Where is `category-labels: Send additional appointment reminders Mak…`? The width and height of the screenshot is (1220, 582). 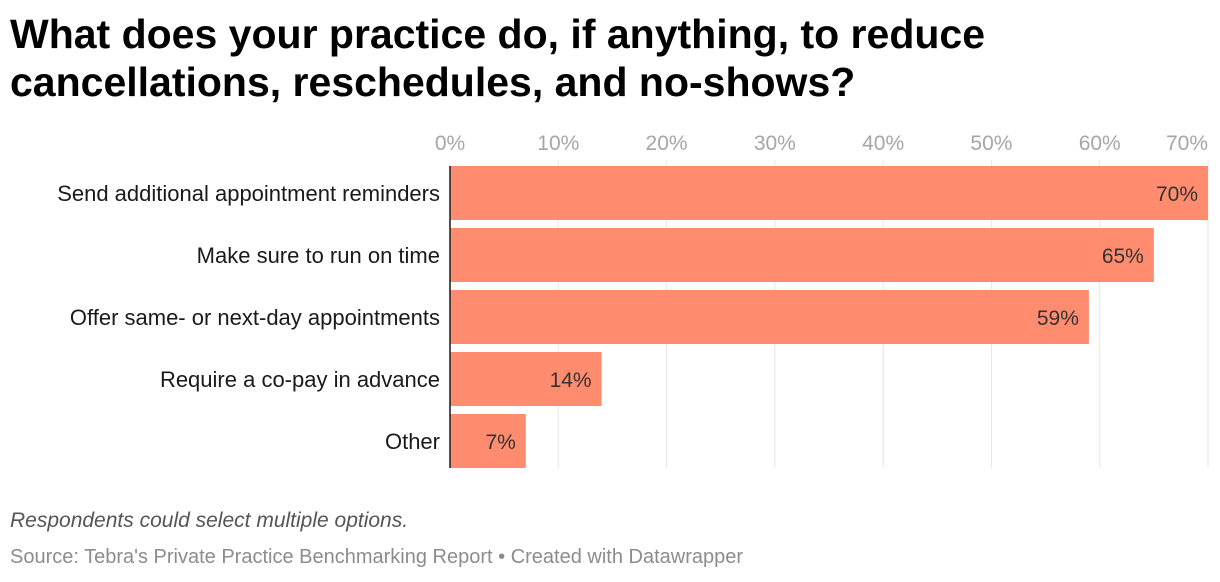
category-labels: Send additional appointment reminders Mak… is located at coordinates (248, 317).